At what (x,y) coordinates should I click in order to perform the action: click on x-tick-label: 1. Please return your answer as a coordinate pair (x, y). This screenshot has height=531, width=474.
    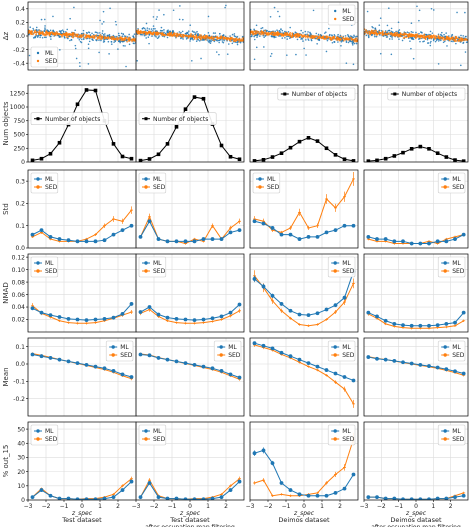
    Looking at the image, I should click on (433, 506).